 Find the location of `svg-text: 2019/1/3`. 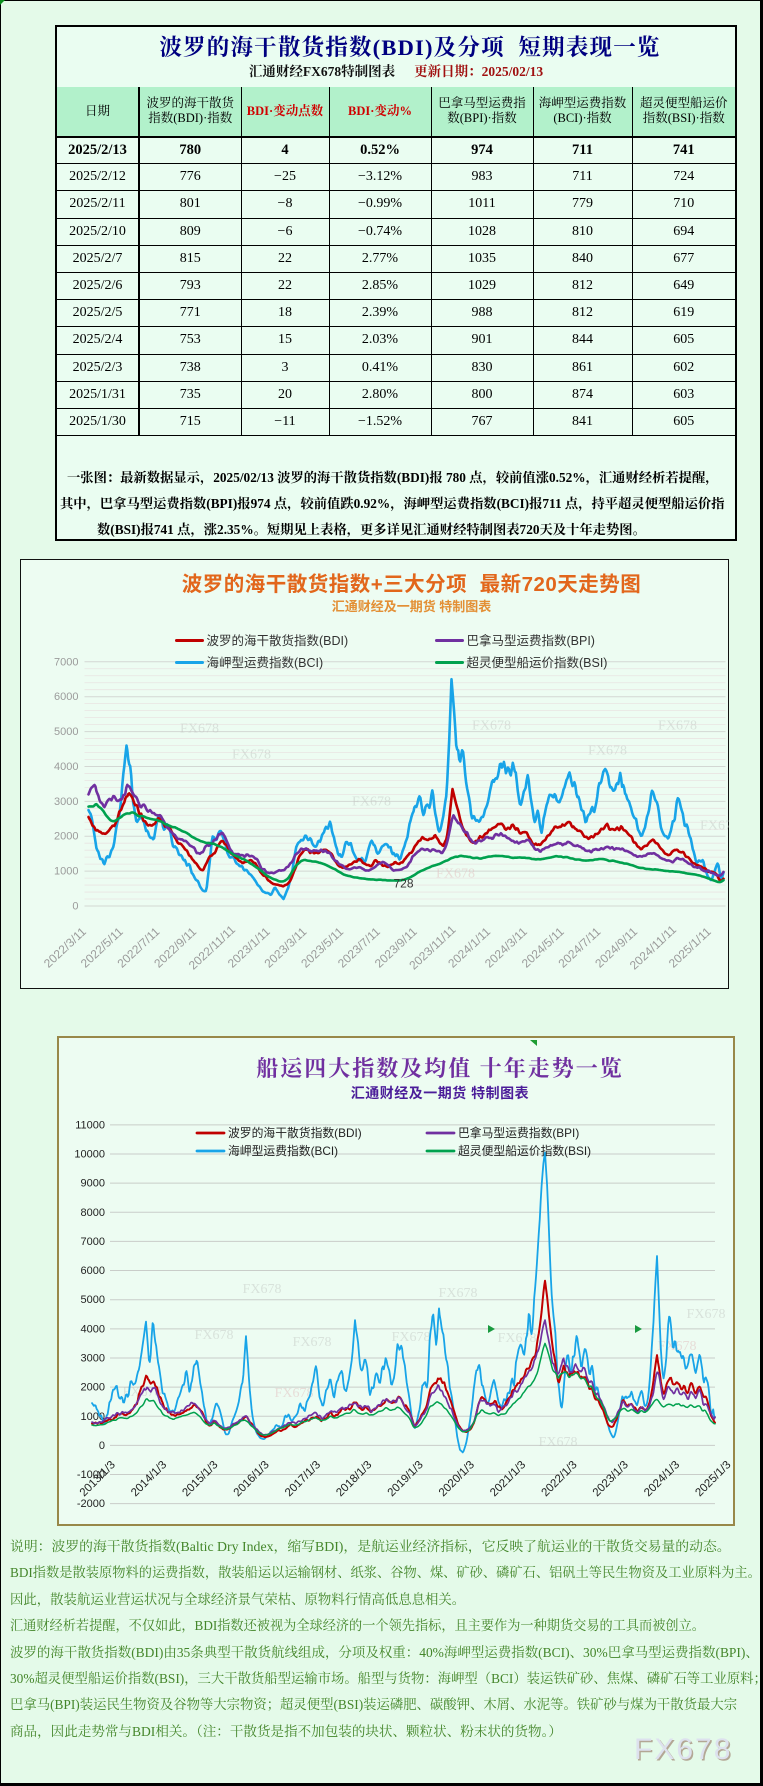

svg-text: 2019/1/3 is located at coordinates (406, 1479).